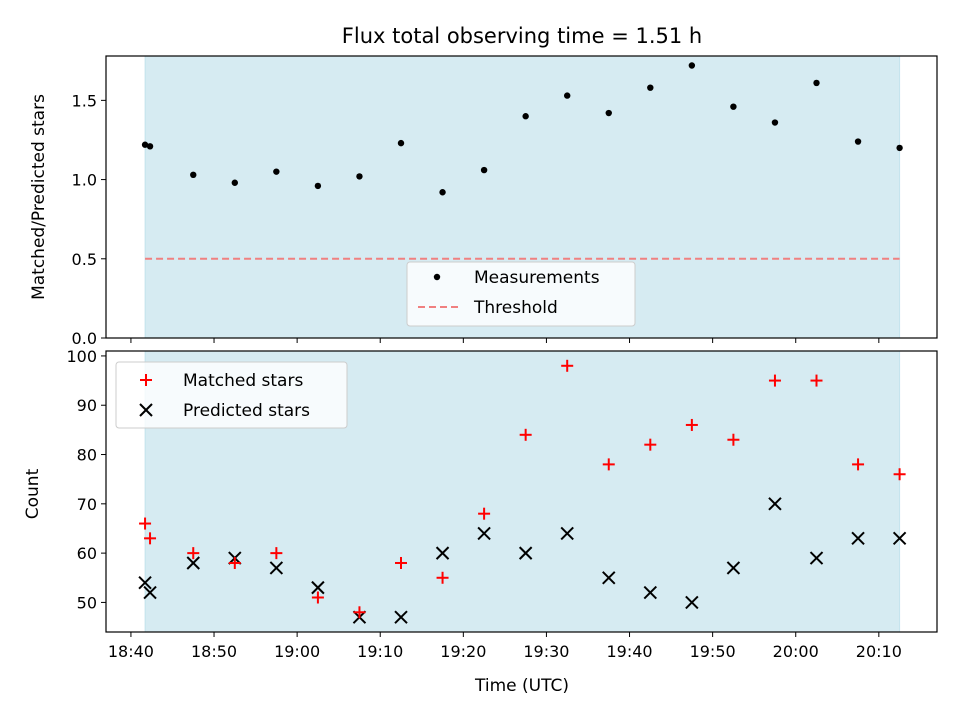 This screenshot has width=960, height=720. What do you see at coordinates (87, 602) in the screenshot?
I see `y-tick-label: 50` at bounding box center [87, 602].